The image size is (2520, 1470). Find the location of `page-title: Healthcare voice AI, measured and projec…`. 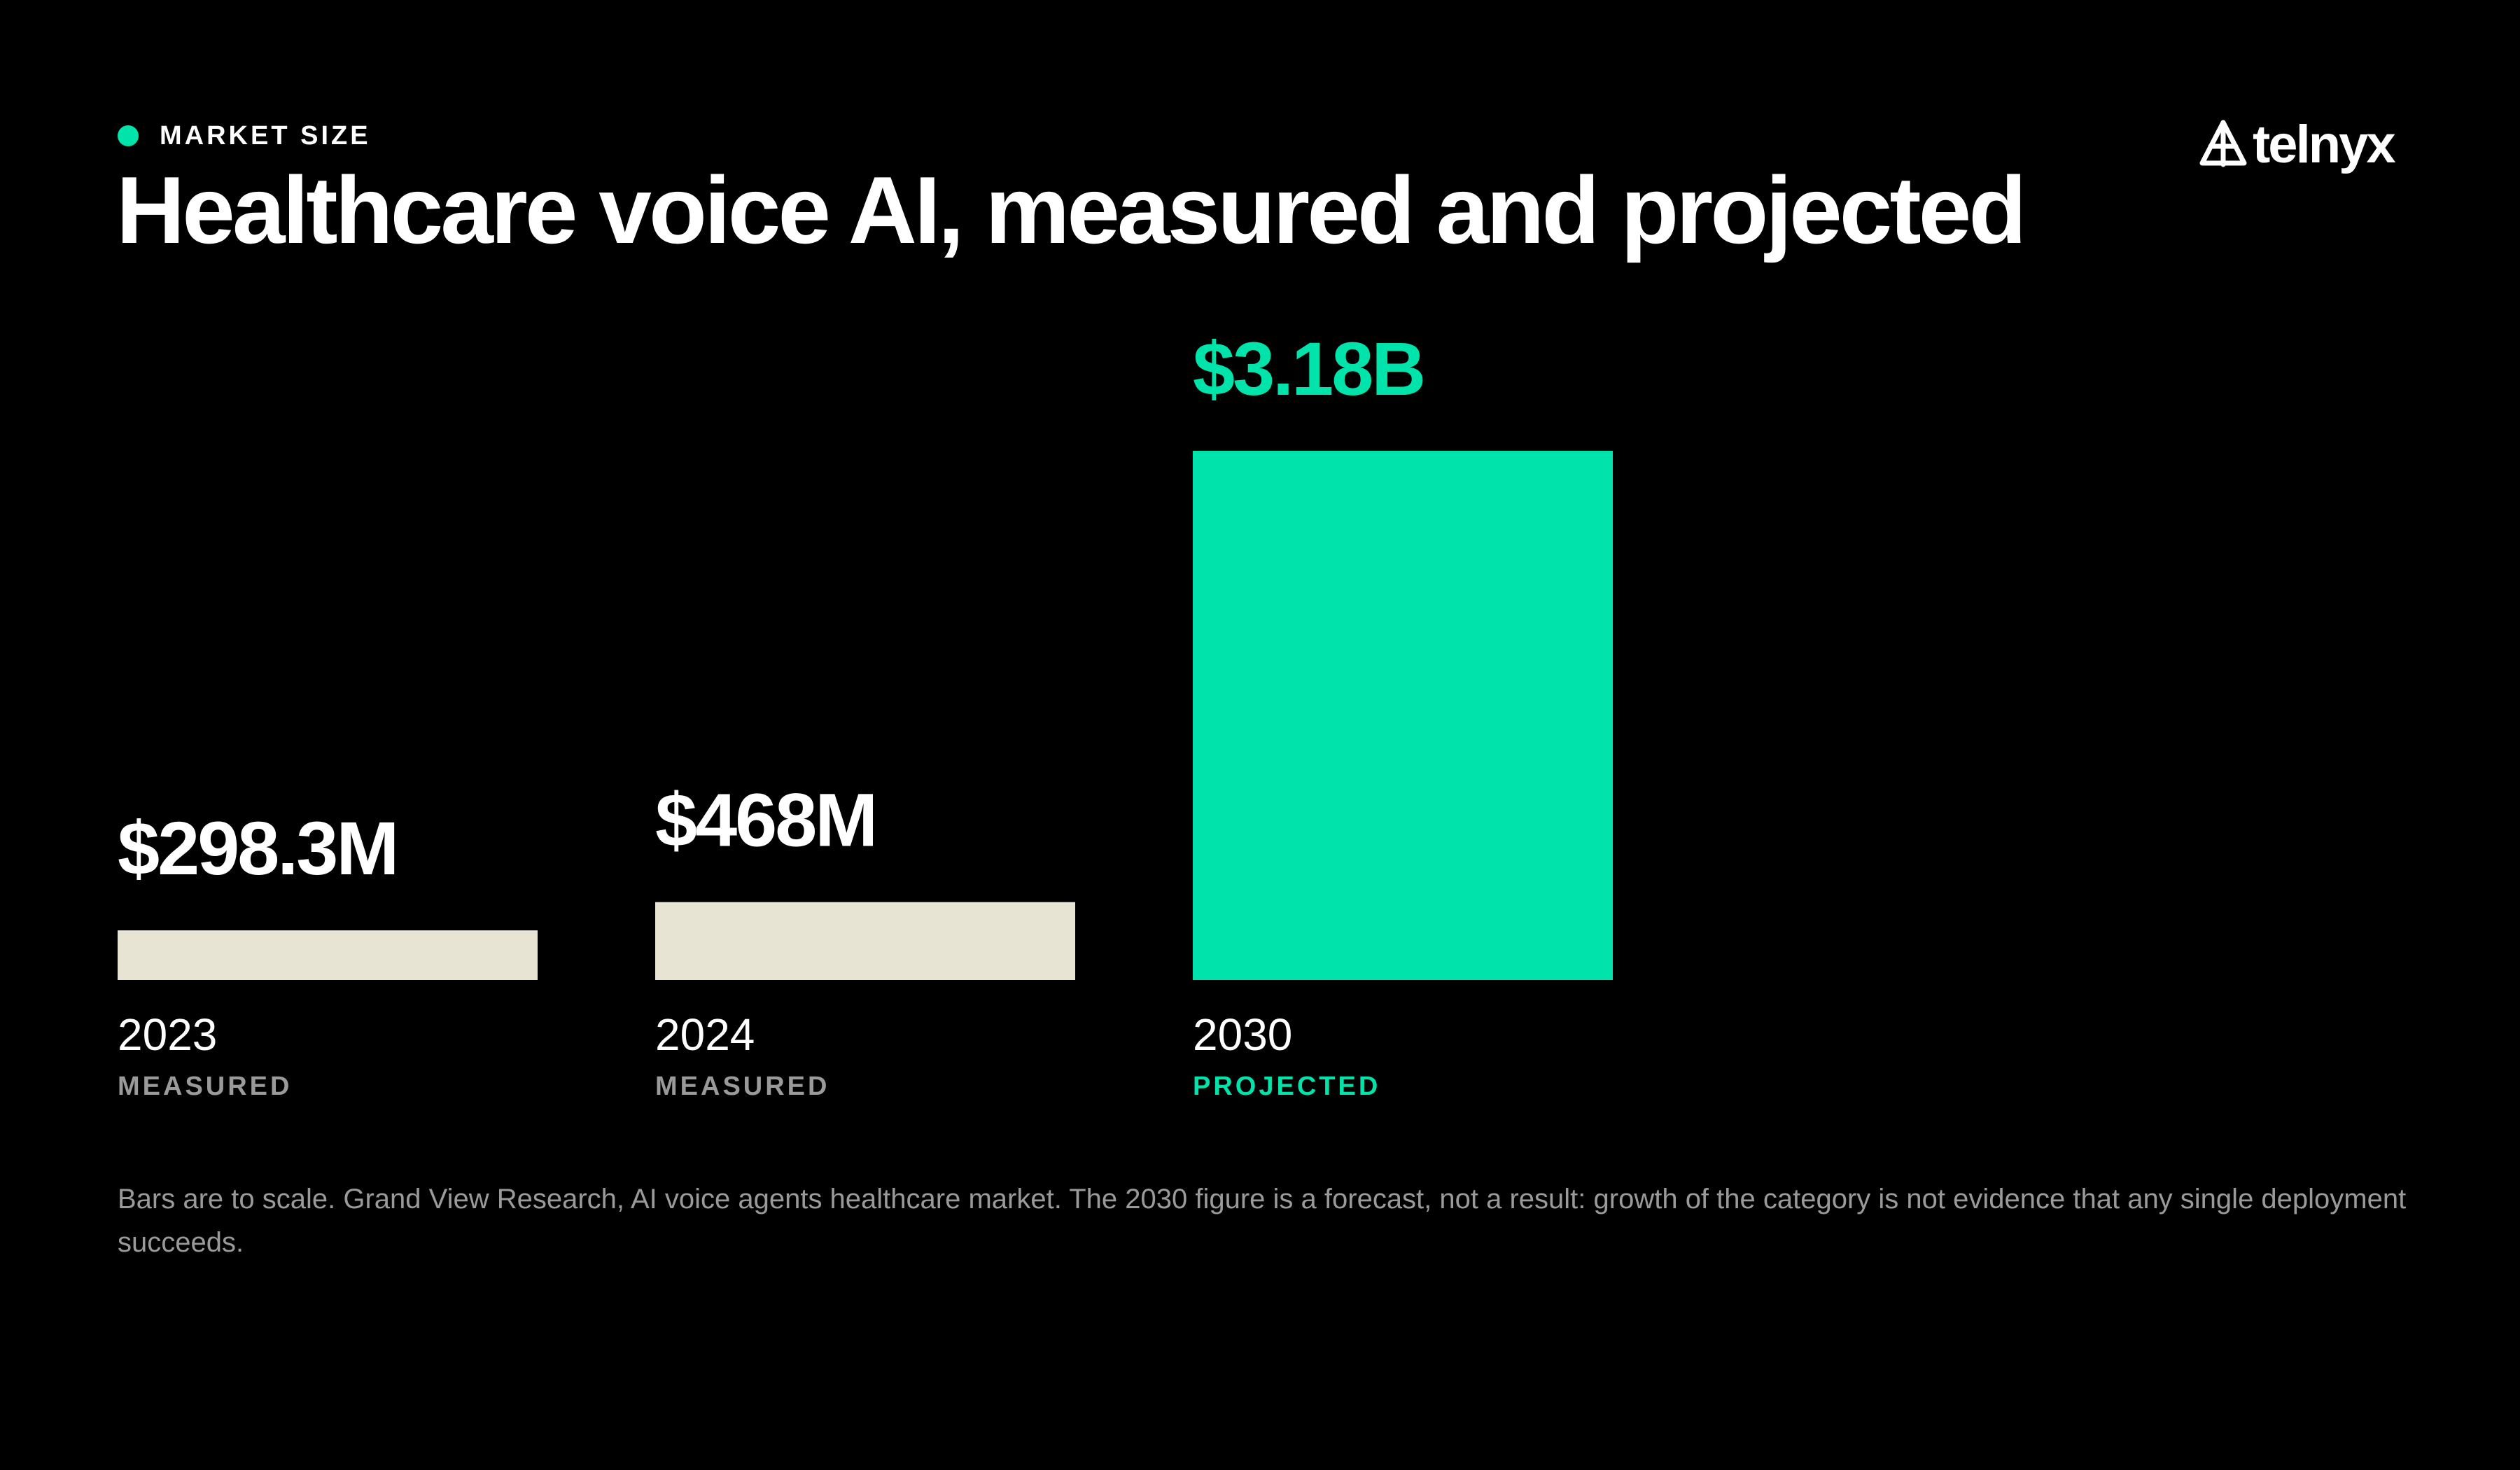

page-title: Healthcare voice AI, measured and projec… is located at coordinates (1071, 210).